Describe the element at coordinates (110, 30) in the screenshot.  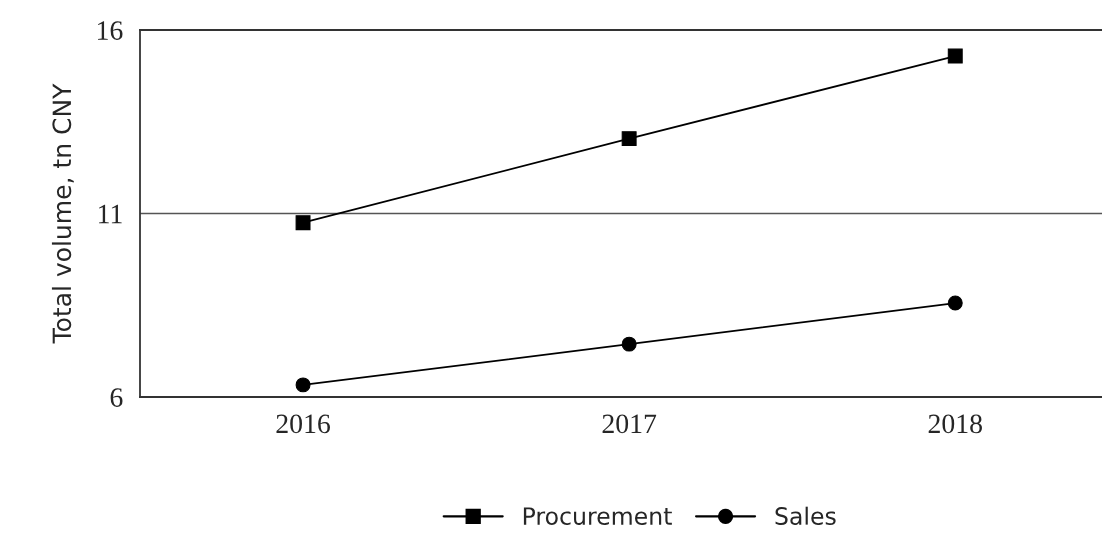
I see `y-tick-label: 16` at that location.